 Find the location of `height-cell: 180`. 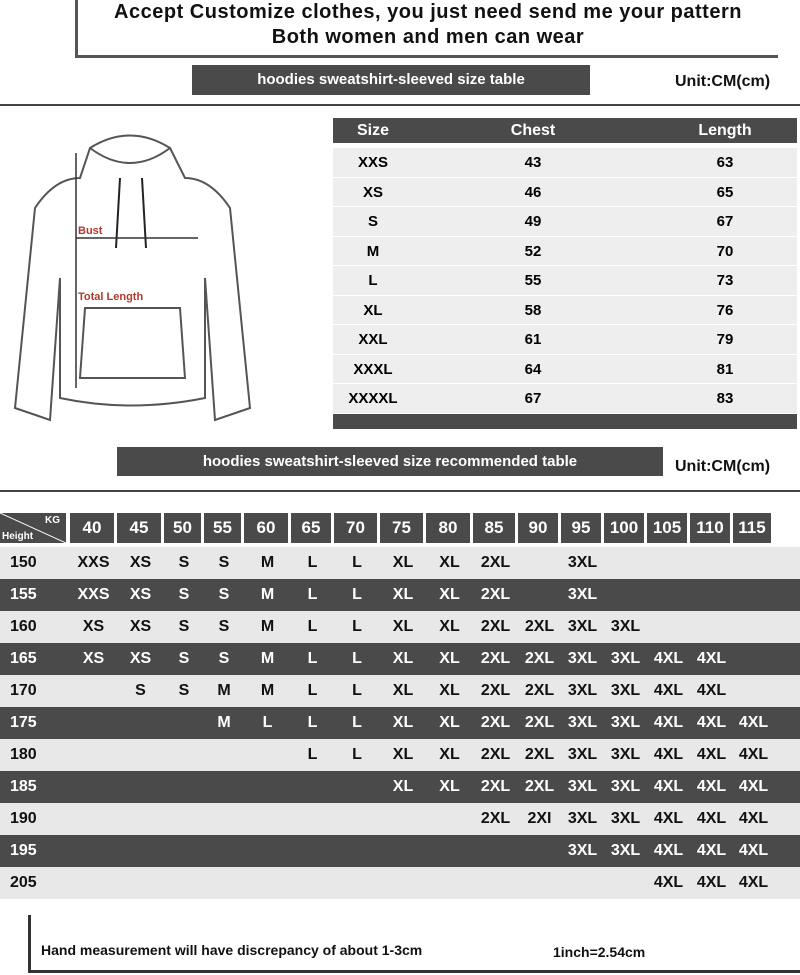

height-cell: 180 is located at coordinates (23, 754).